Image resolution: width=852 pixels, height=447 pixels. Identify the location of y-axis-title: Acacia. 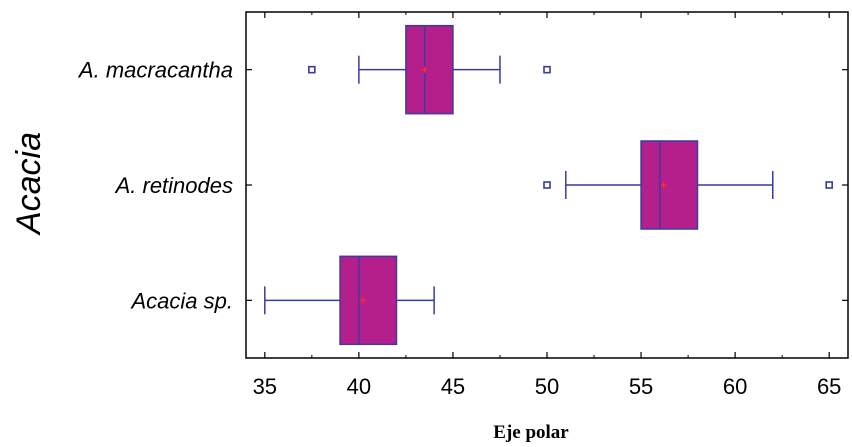
(29, 184).